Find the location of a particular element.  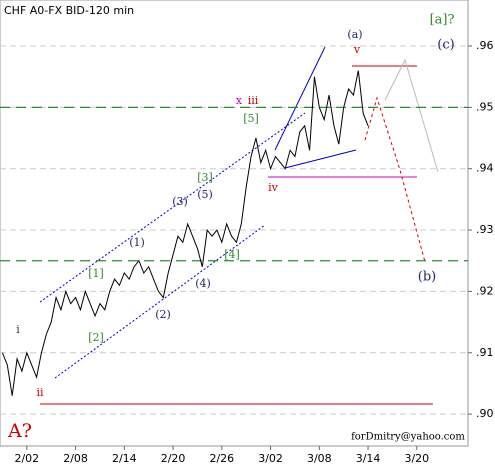

x-tick-label: 2/08 is located at coordinates (75, 458).